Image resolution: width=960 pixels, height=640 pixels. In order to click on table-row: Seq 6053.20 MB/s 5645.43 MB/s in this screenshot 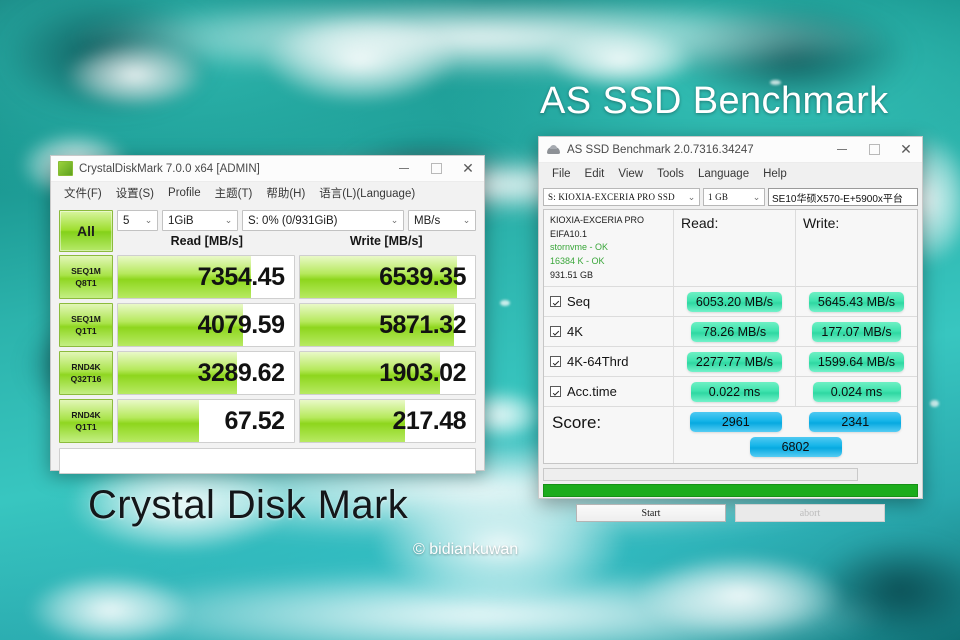, I will do `click(730, 302)`.